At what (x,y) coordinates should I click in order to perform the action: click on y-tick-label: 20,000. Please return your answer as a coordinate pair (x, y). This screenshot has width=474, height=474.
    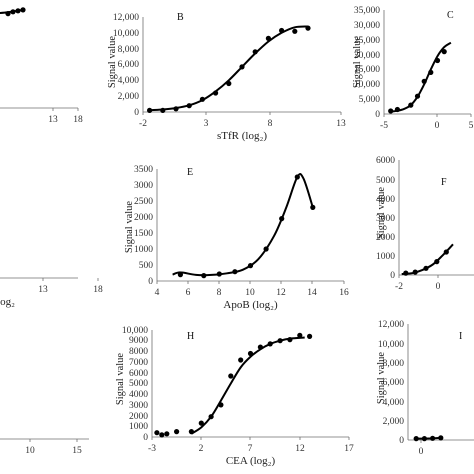
    Looking at the image, I should click on (367, 56).